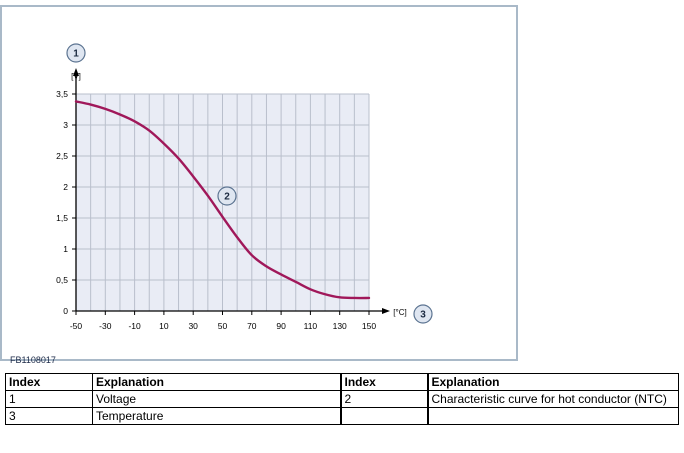 The height and width of the screenshot is (453, 684). What do you see at coordinates (552, 382) in the screenshot?
I see `header-explanation-2: Explanation` at bounding box center [552, 382].